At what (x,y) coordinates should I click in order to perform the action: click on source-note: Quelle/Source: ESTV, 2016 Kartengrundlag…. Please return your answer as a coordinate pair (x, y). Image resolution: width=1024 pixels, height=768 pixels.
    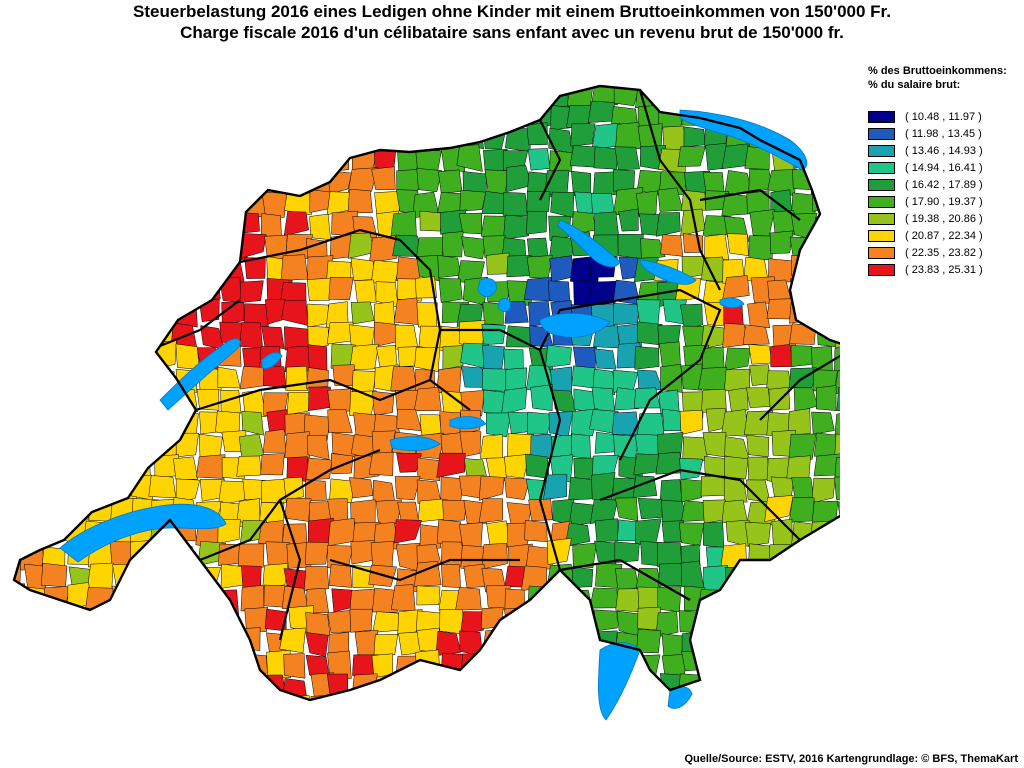
    Looking at the image, I should click on (851, 759).